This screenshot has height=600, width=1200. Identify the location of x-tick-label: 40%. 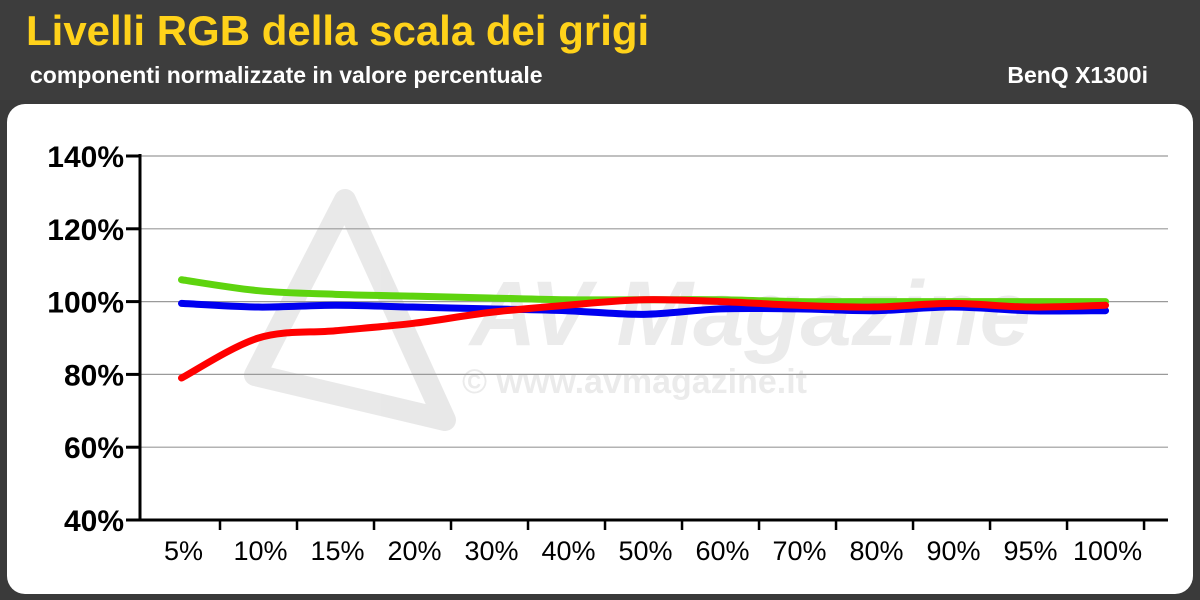
(568, 551).